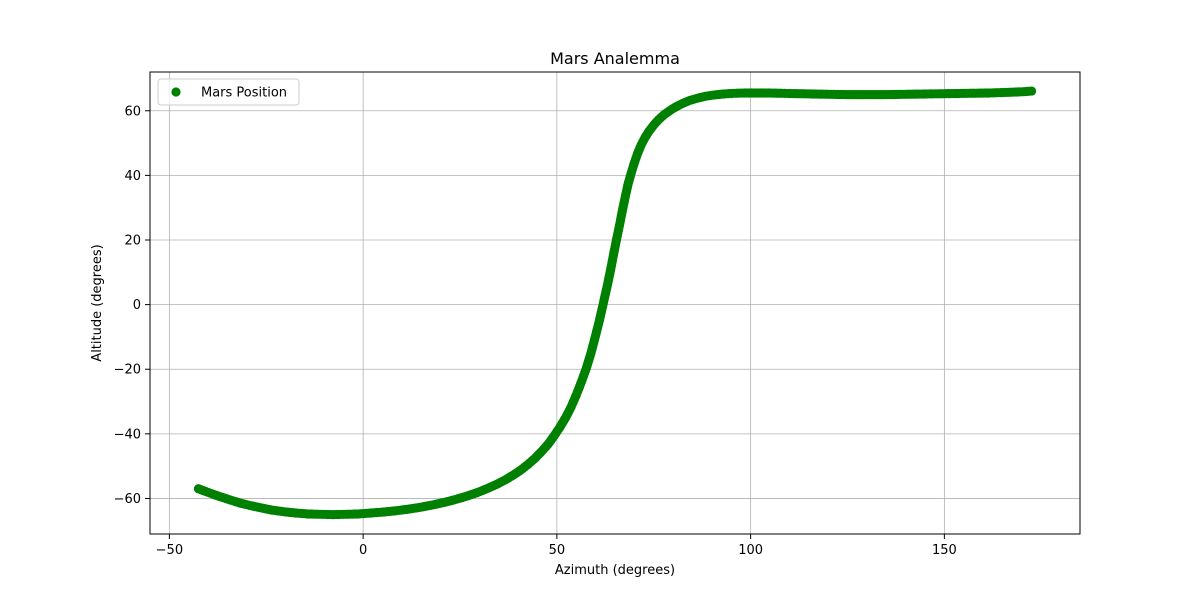  I want to click on x-tick-label: 100, so click(750, 550).